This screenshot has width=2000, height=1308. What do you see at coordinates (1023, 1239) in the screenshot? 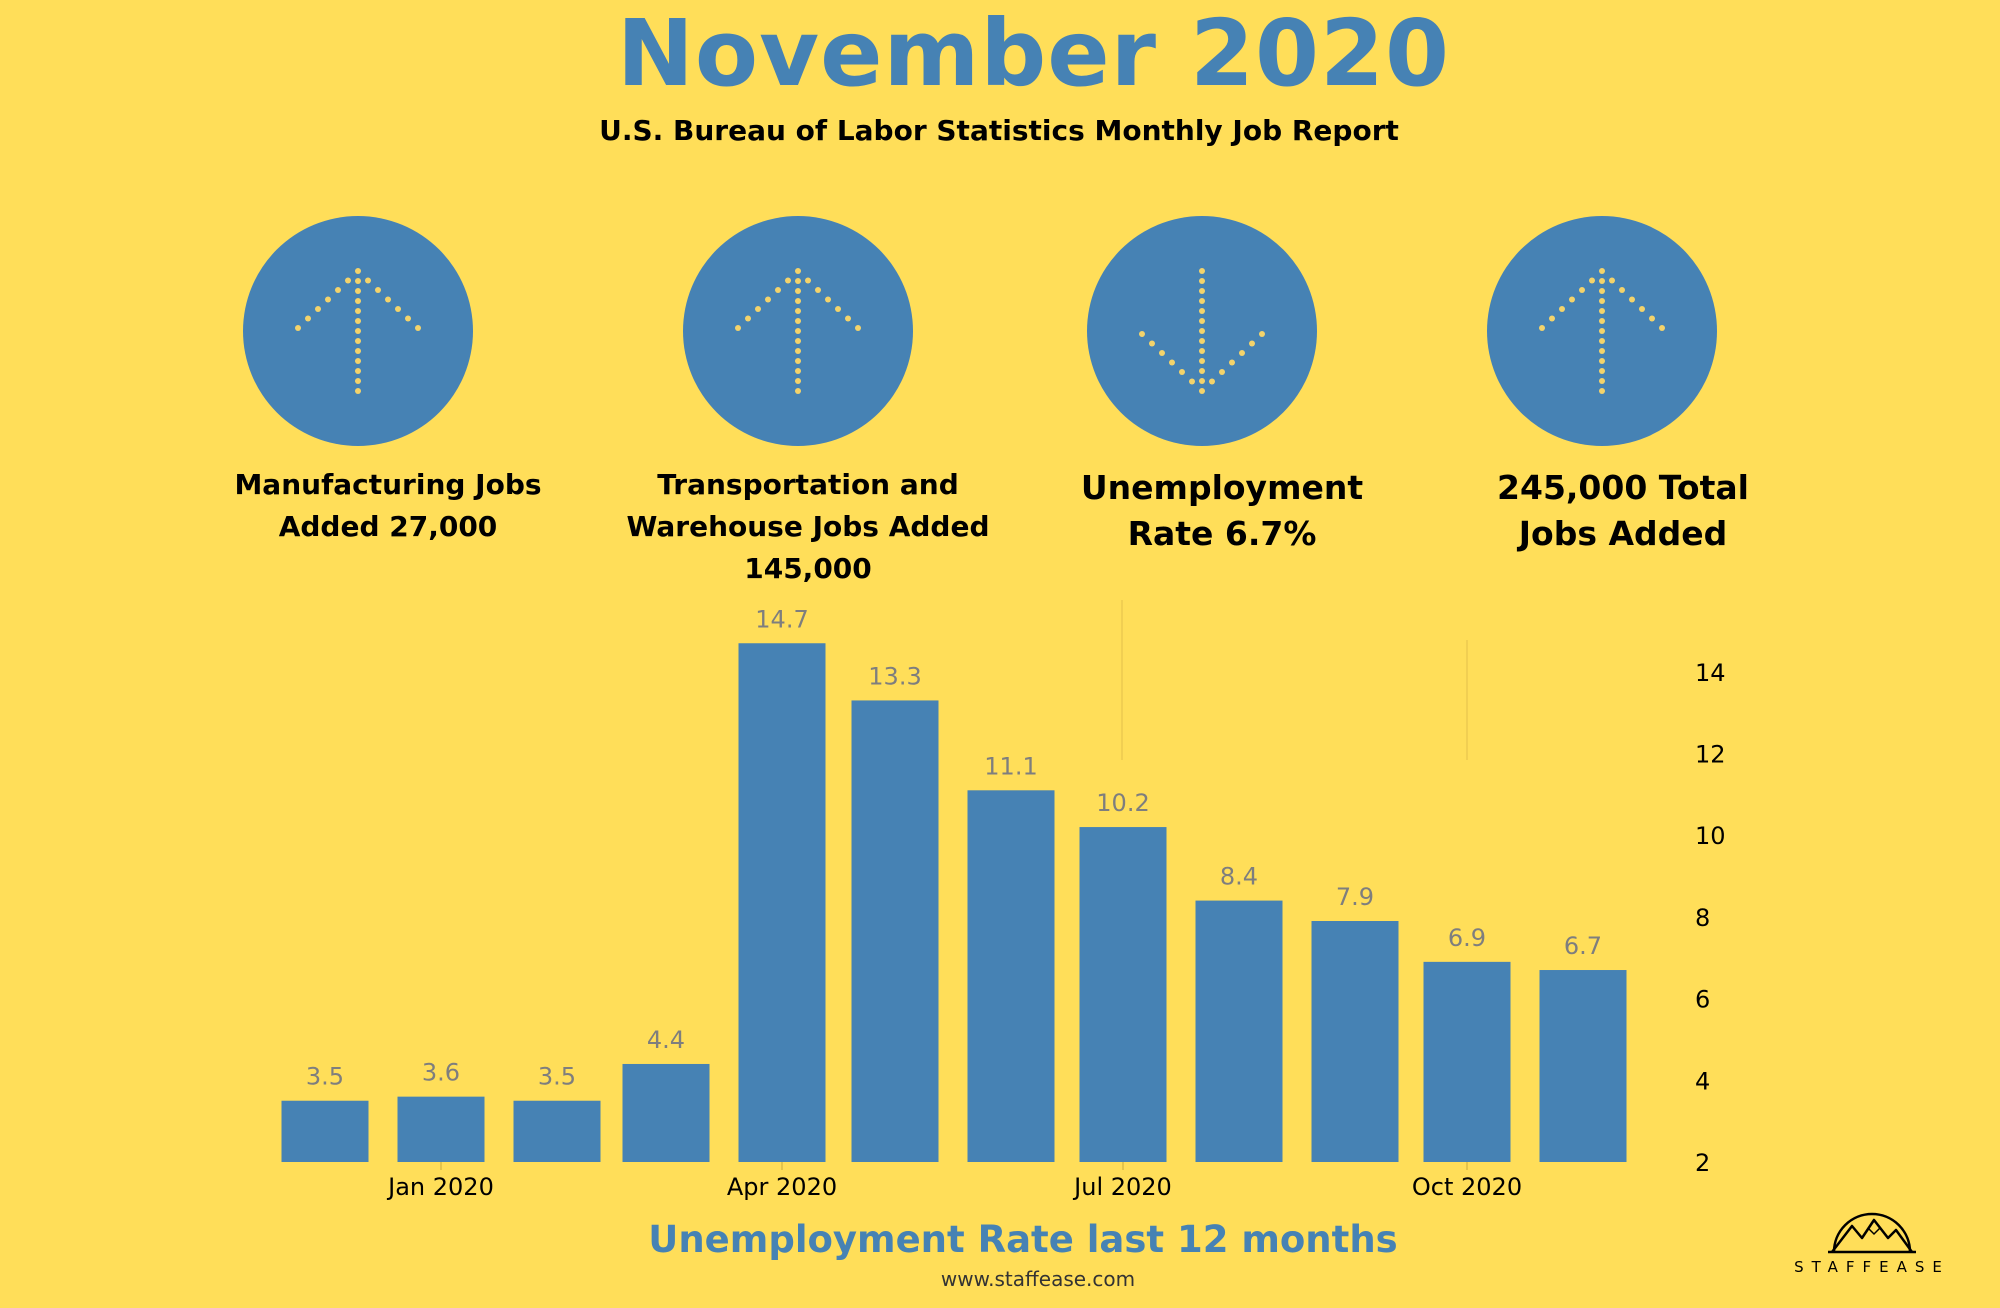
I see `chart-title: Unemployment Rate last 12 months` at bounding box center [1023, 1239].